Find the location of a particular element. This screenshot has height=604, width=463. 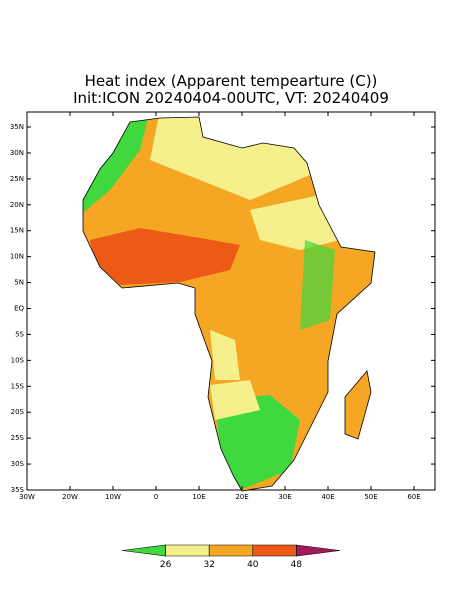

lon-label: 10E is located at coordinates (198, 497).